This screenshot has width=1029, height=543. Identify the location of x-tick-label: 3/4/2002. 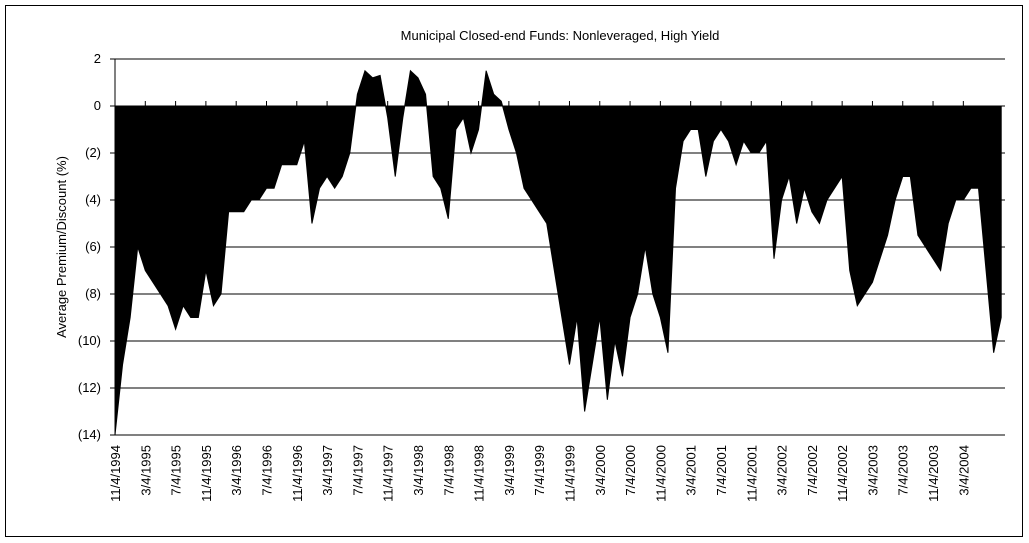
(782, 470).